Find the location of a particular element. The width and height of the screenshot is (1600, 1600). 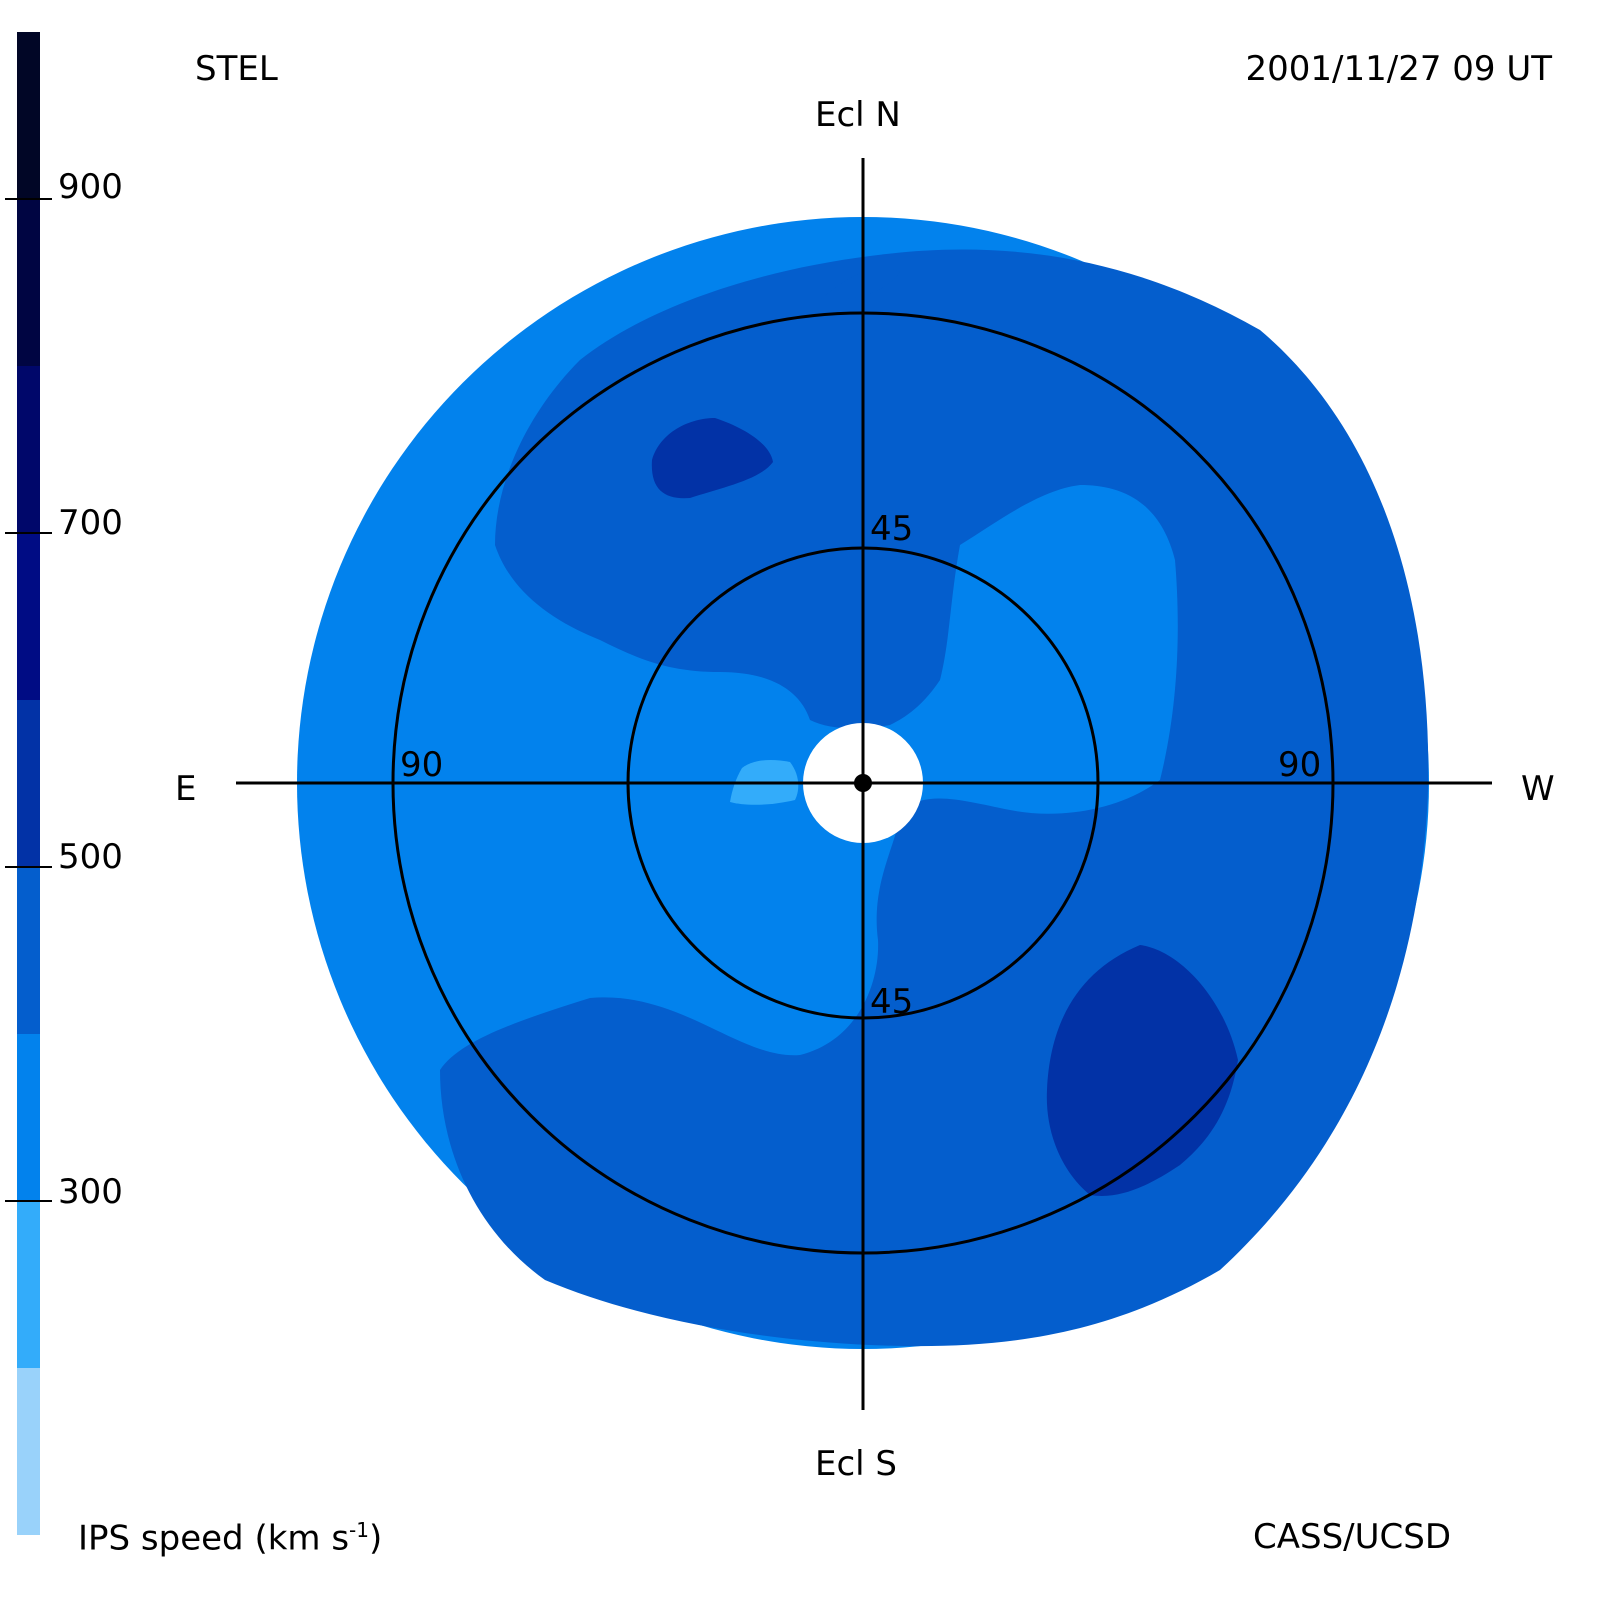

colorbar is located at coordinates (28, 783).